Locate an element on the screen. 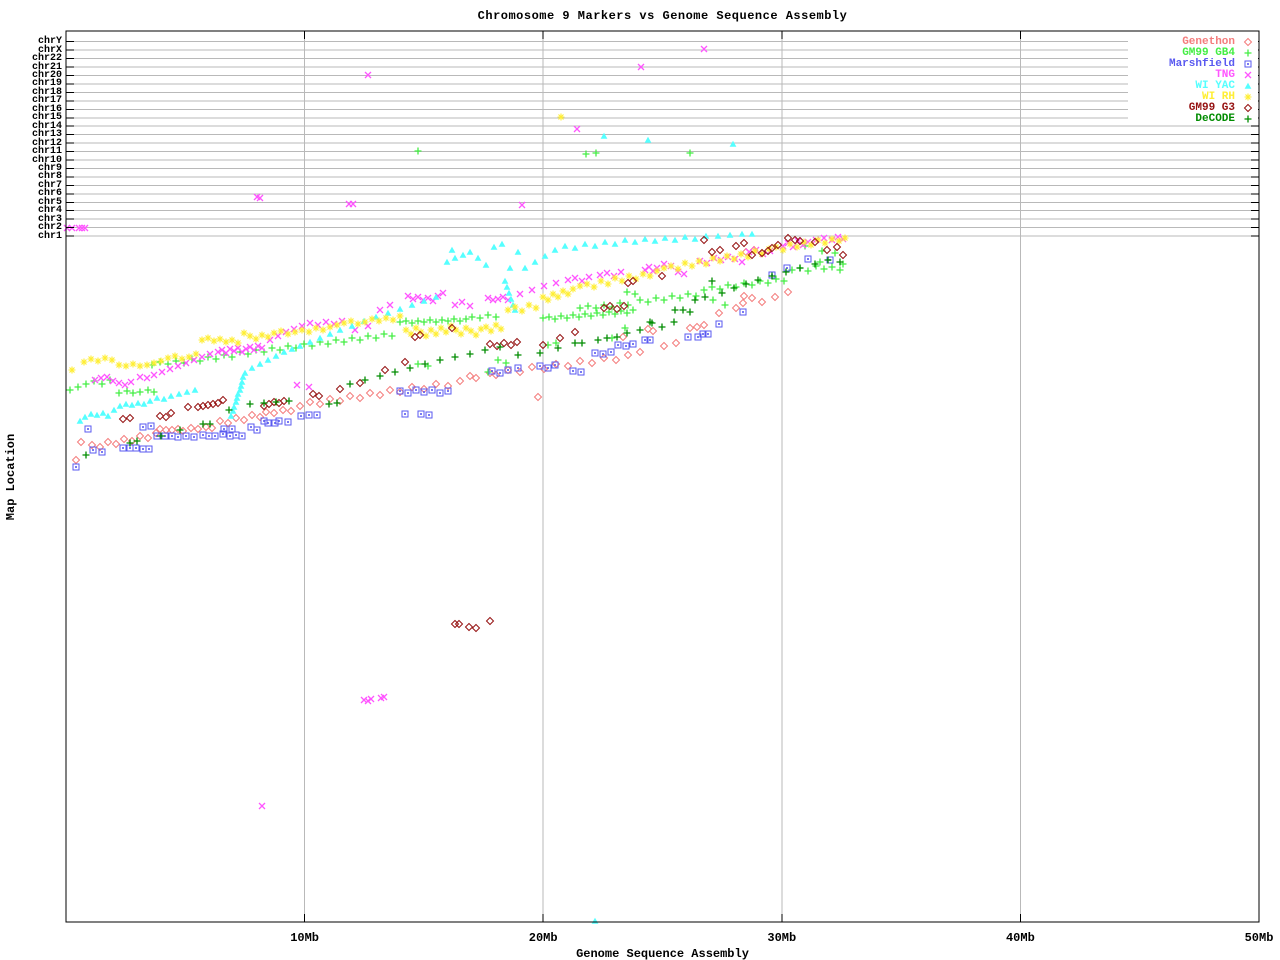  legend-item-genethon: Genethon is located at coordinates (1193, 41).